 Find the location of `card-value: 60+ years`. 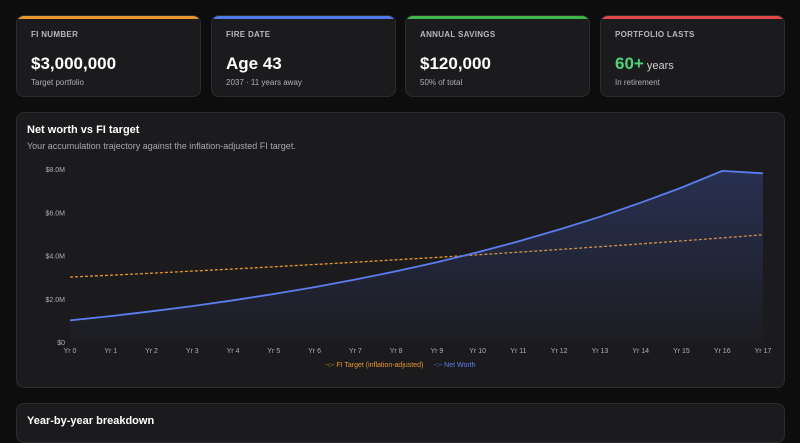

card-value: 60+ years is located at coordinates (644, 64).